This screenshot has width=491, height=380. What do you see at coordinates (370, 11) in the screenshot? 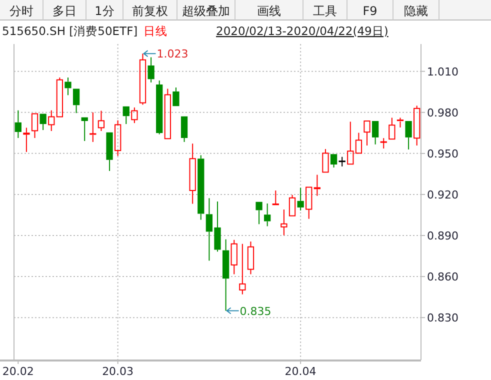
I see `text: F9` at bounding box center [370, 11].